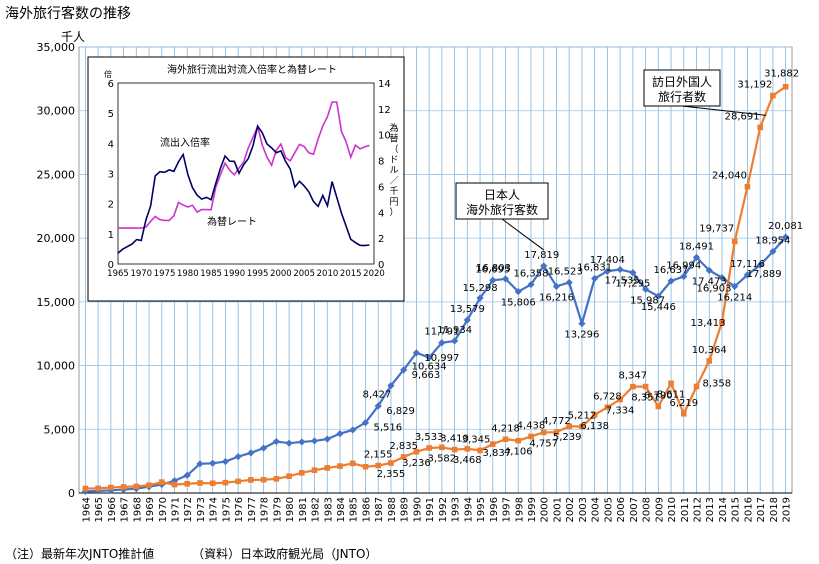  I want to click on foreign-data-label: 4,106, so click(518, 452).